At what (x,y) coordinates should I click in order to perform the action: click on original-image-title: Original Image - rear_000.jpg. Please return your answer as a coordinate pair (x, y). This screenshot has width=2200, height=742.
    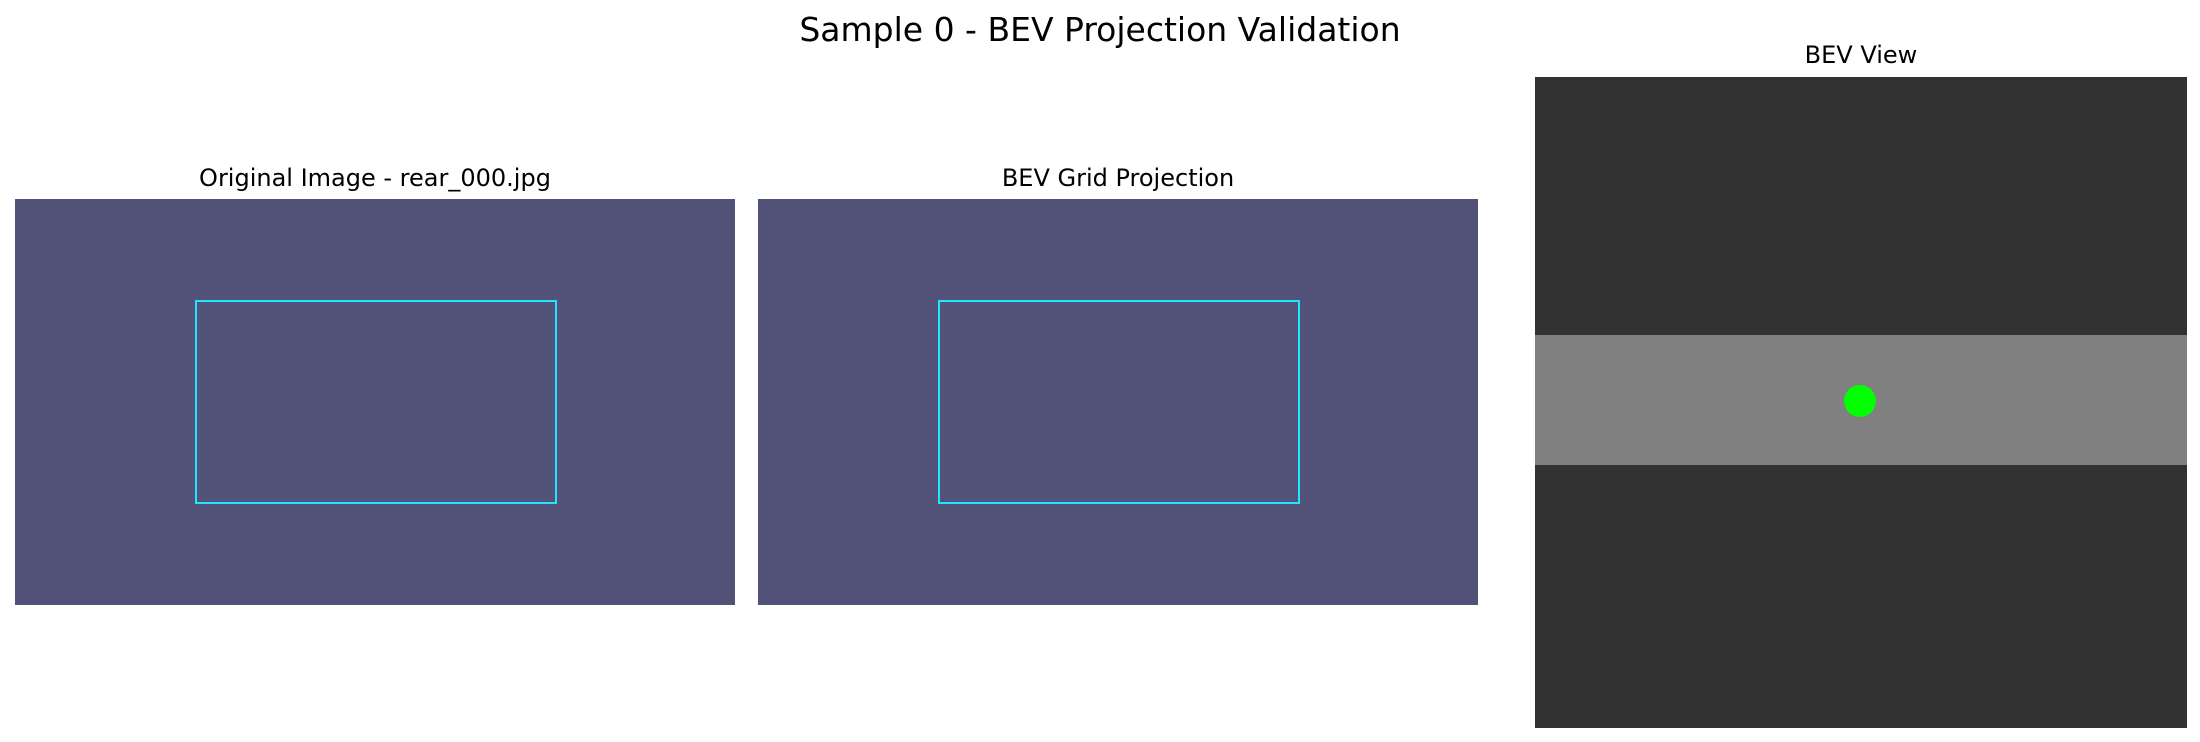
    Looking at the image, I should click on (375, 178).